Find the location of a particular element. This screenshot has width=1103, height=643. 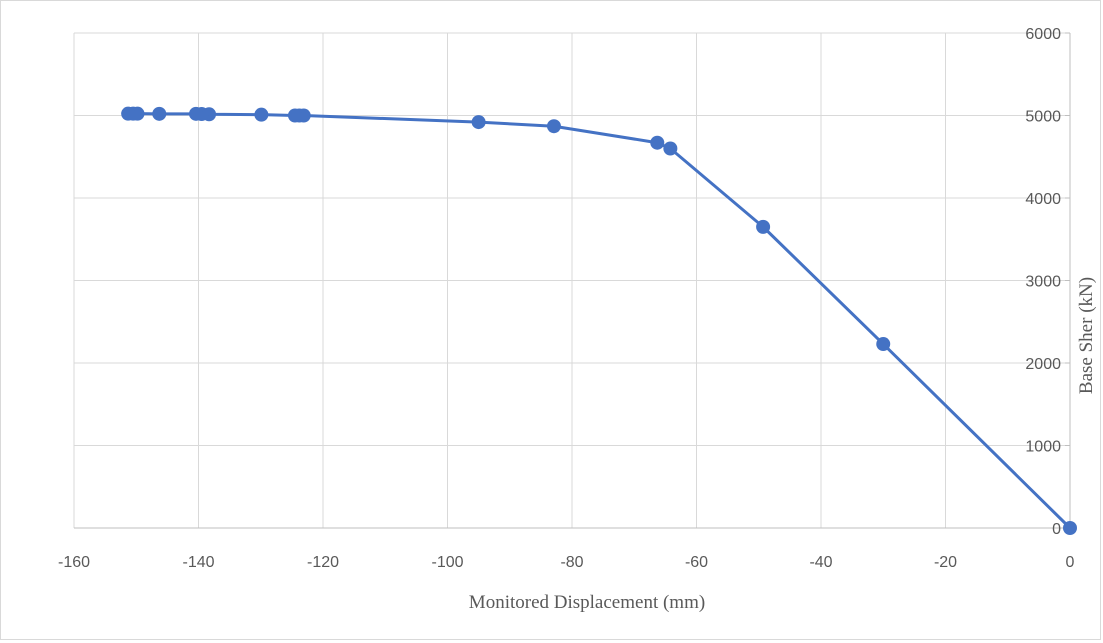

y-tick-label: 1000 is located at coordinates (1043, 447).